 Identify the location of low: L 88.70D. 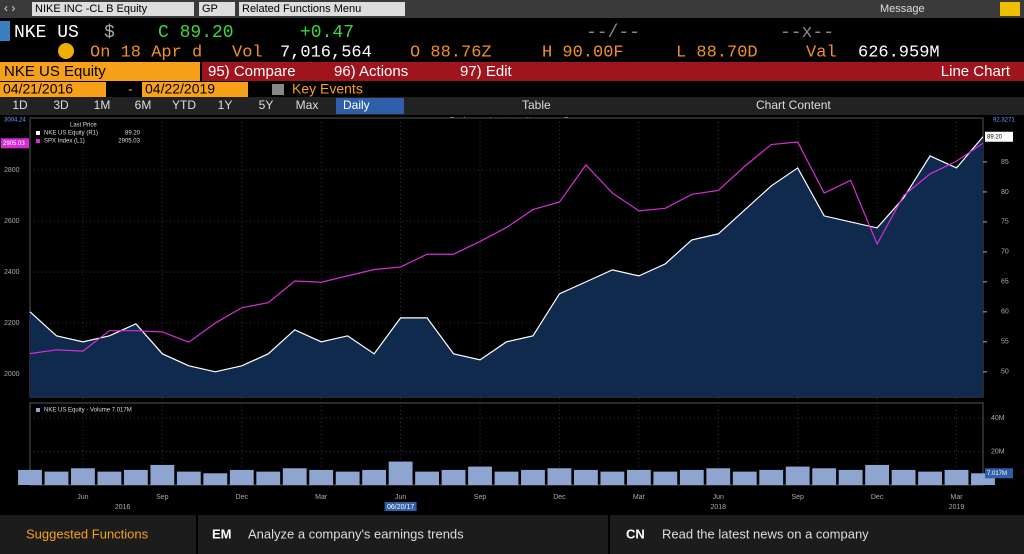
(717, 52).